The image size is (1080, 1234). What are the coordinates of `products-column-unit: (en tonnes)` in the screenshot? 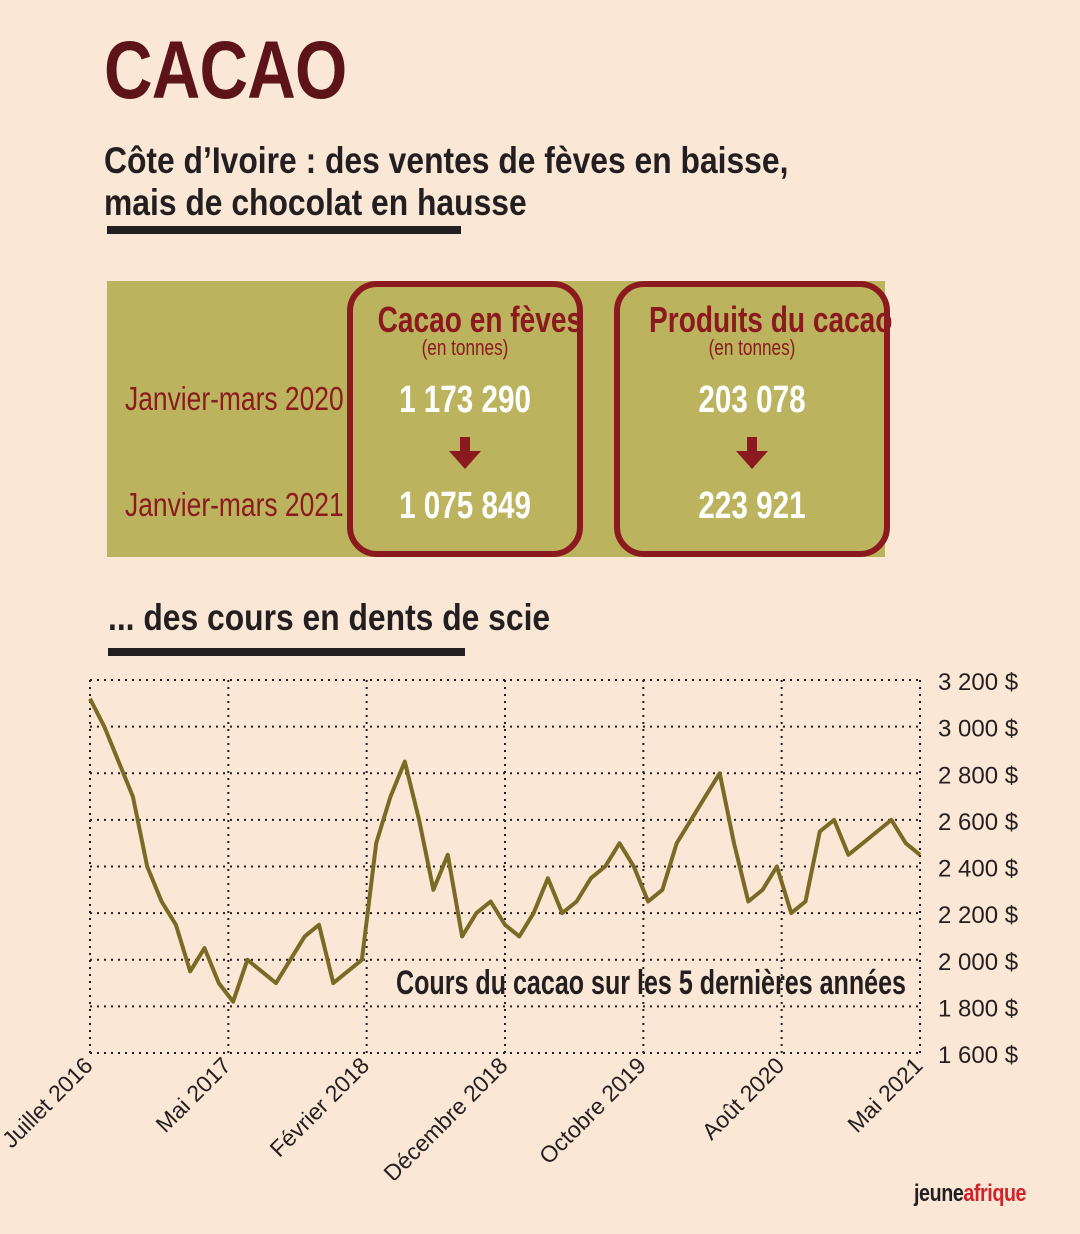 It's located at (752, 347).